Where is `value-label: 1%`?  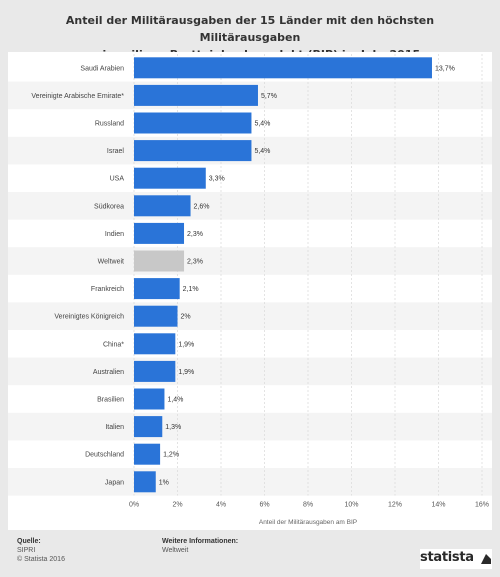 value-label: 1% is located at coordinates (164, 482).